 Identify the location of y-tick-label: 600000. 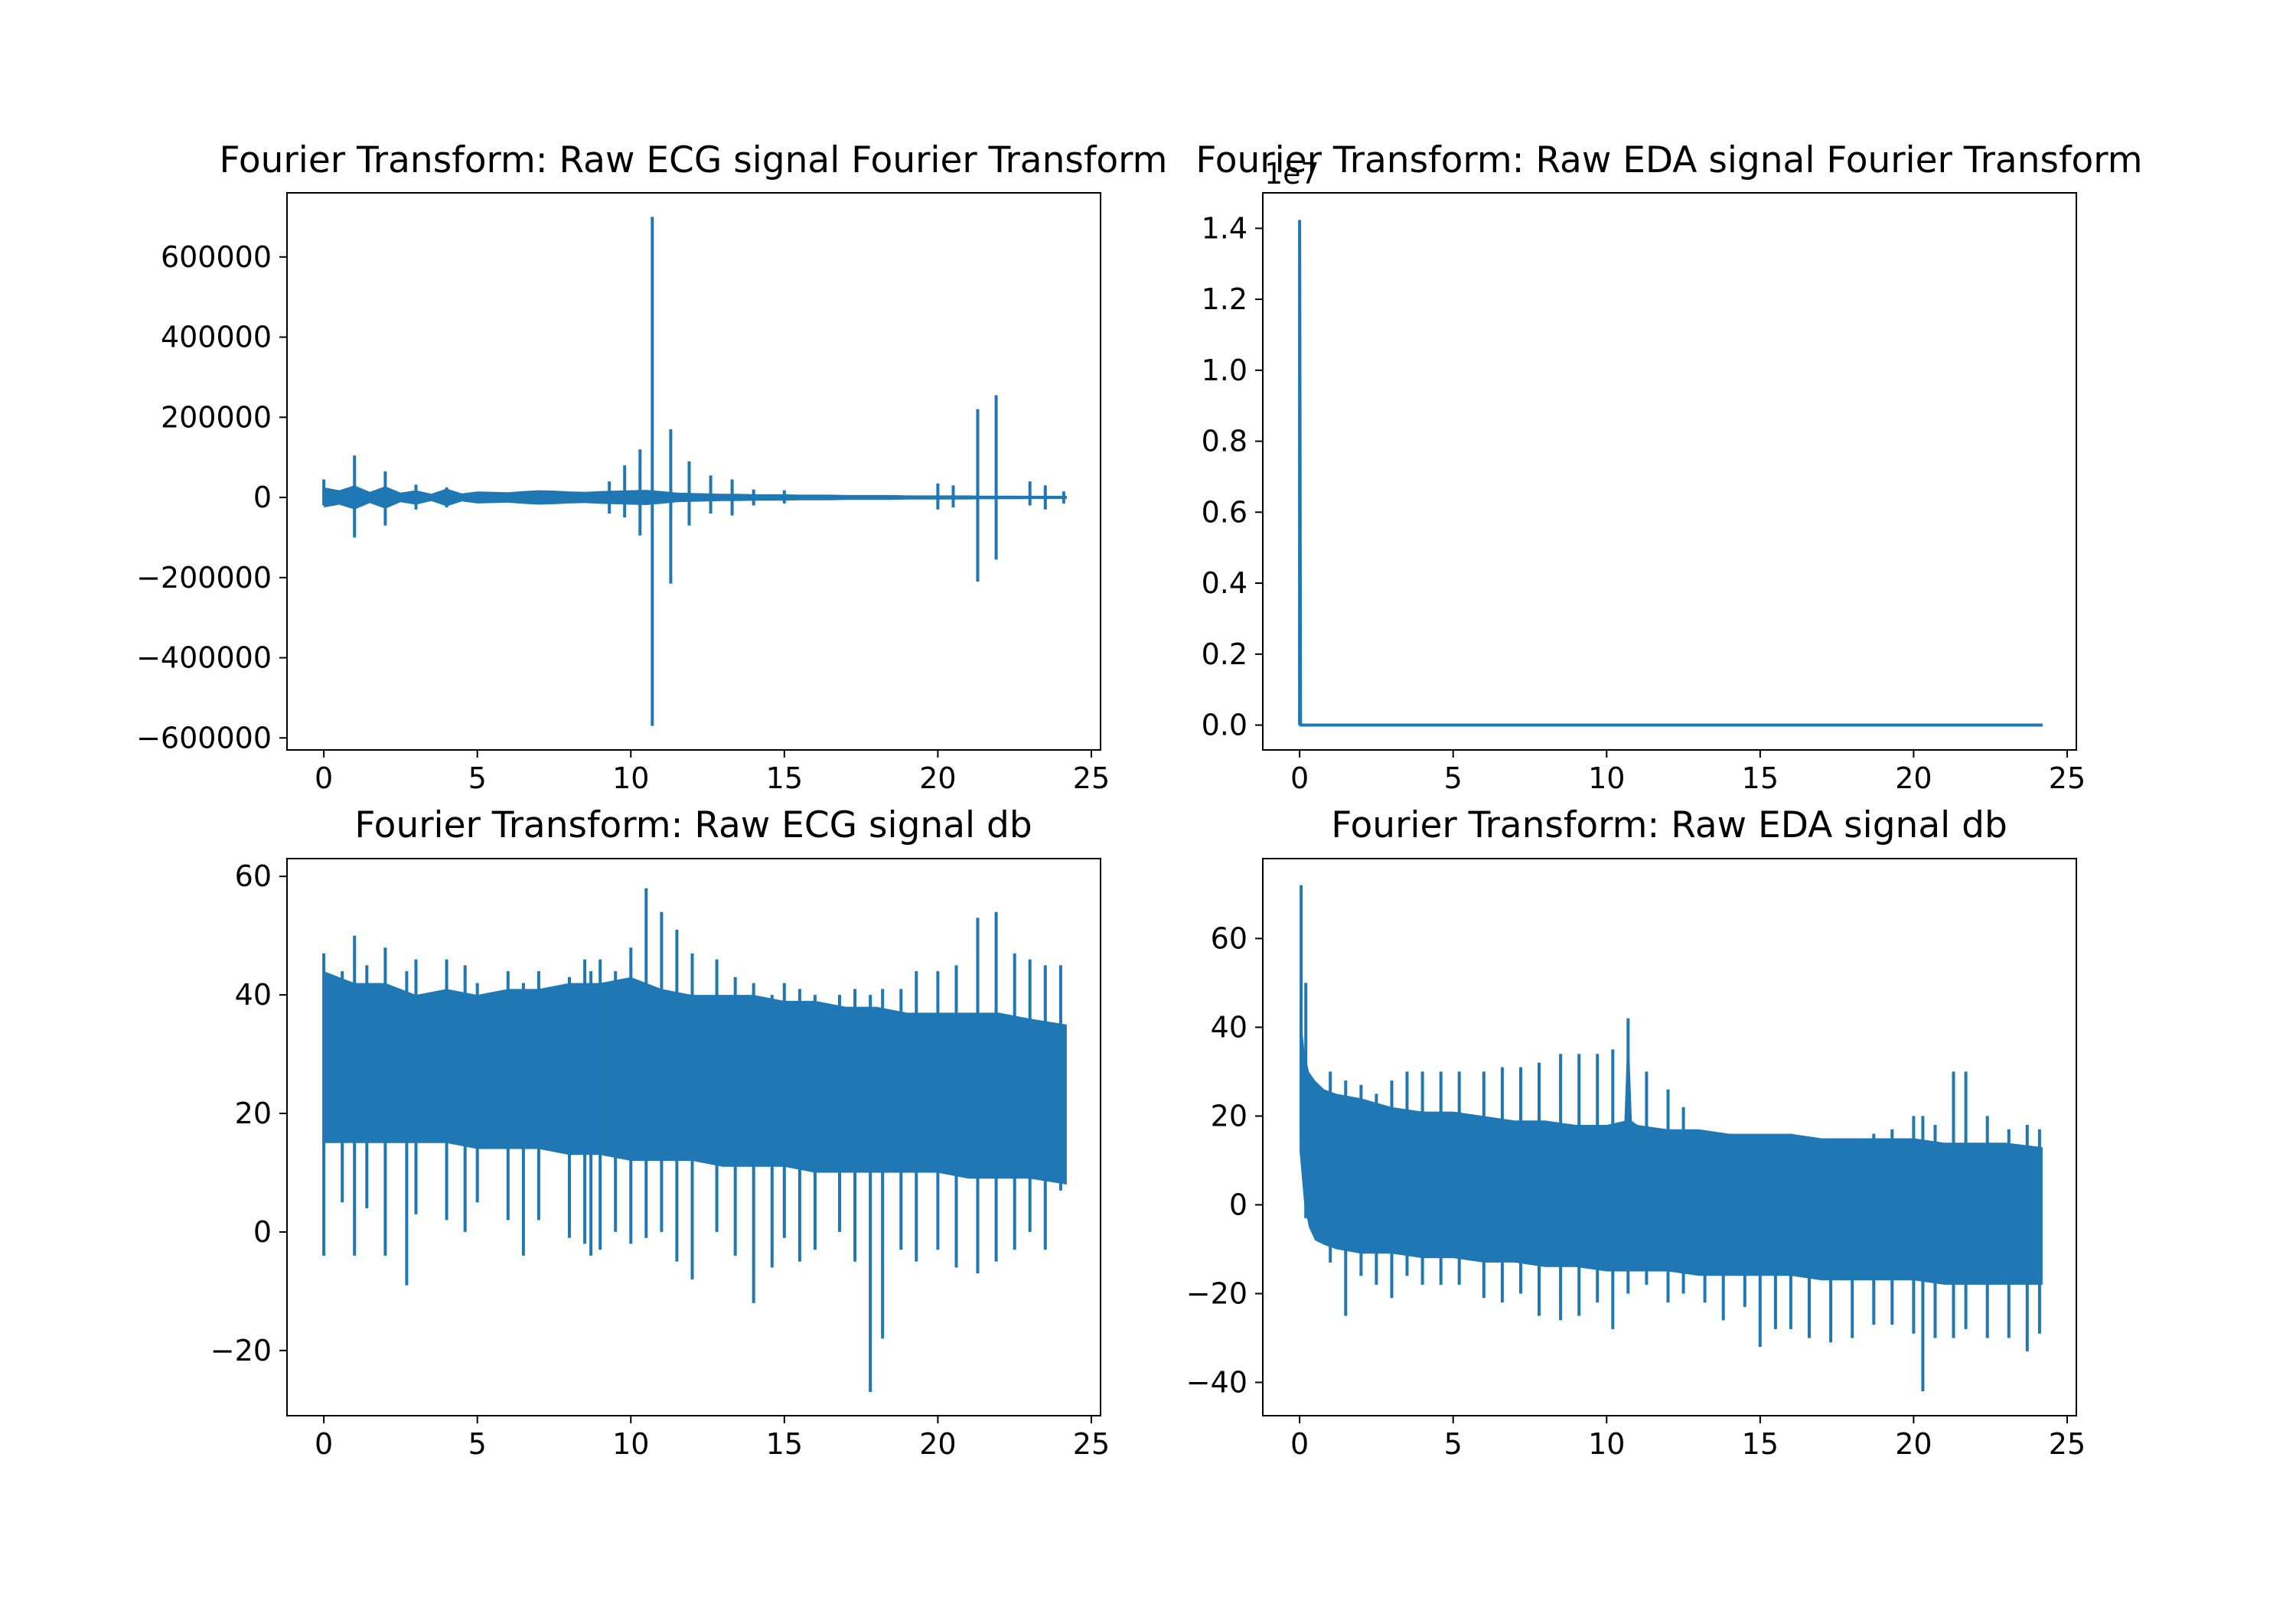
(216, 257).